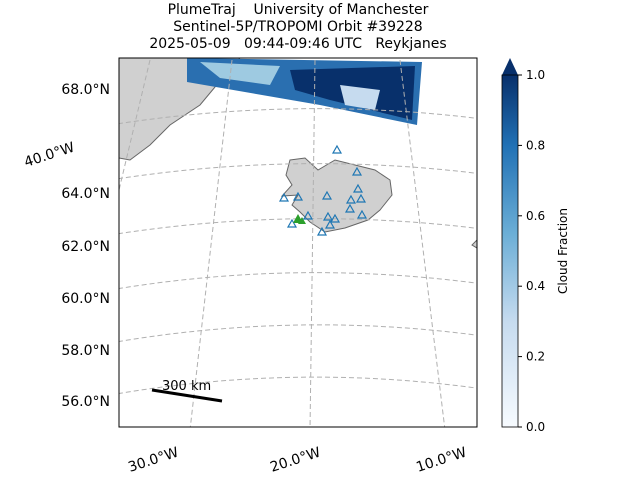 This screenshot has width=640, height=480. Describe the element at coordinates (85, 194) in the screenshot. I see `lat-label: 64.0°N` at that location.